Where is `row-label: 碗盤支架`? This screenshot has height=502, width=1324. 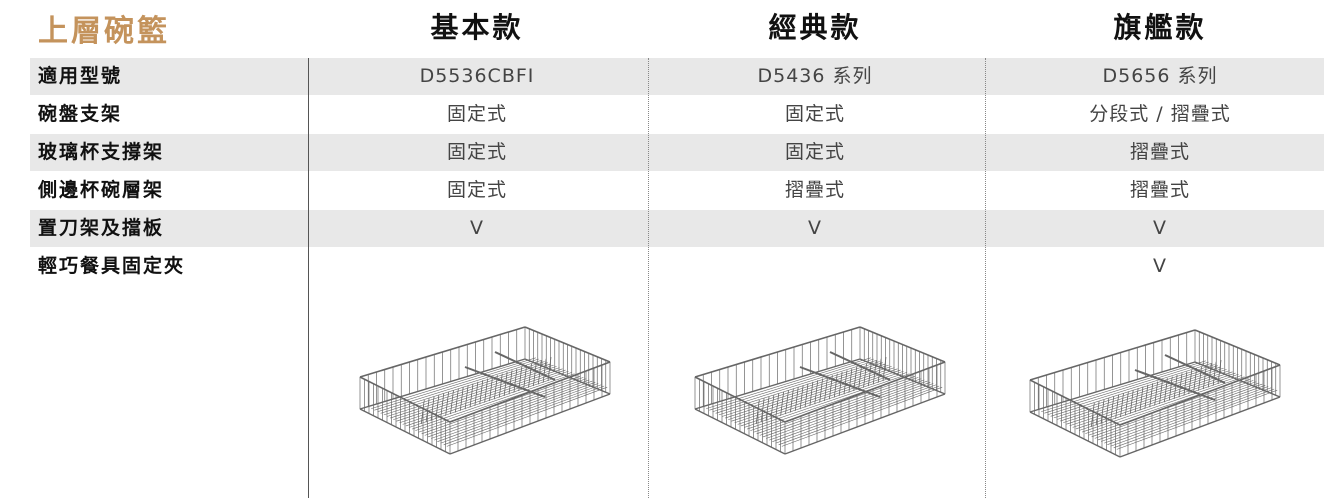 row-label: 碗盤支架 is located at coordinates (80, 114).